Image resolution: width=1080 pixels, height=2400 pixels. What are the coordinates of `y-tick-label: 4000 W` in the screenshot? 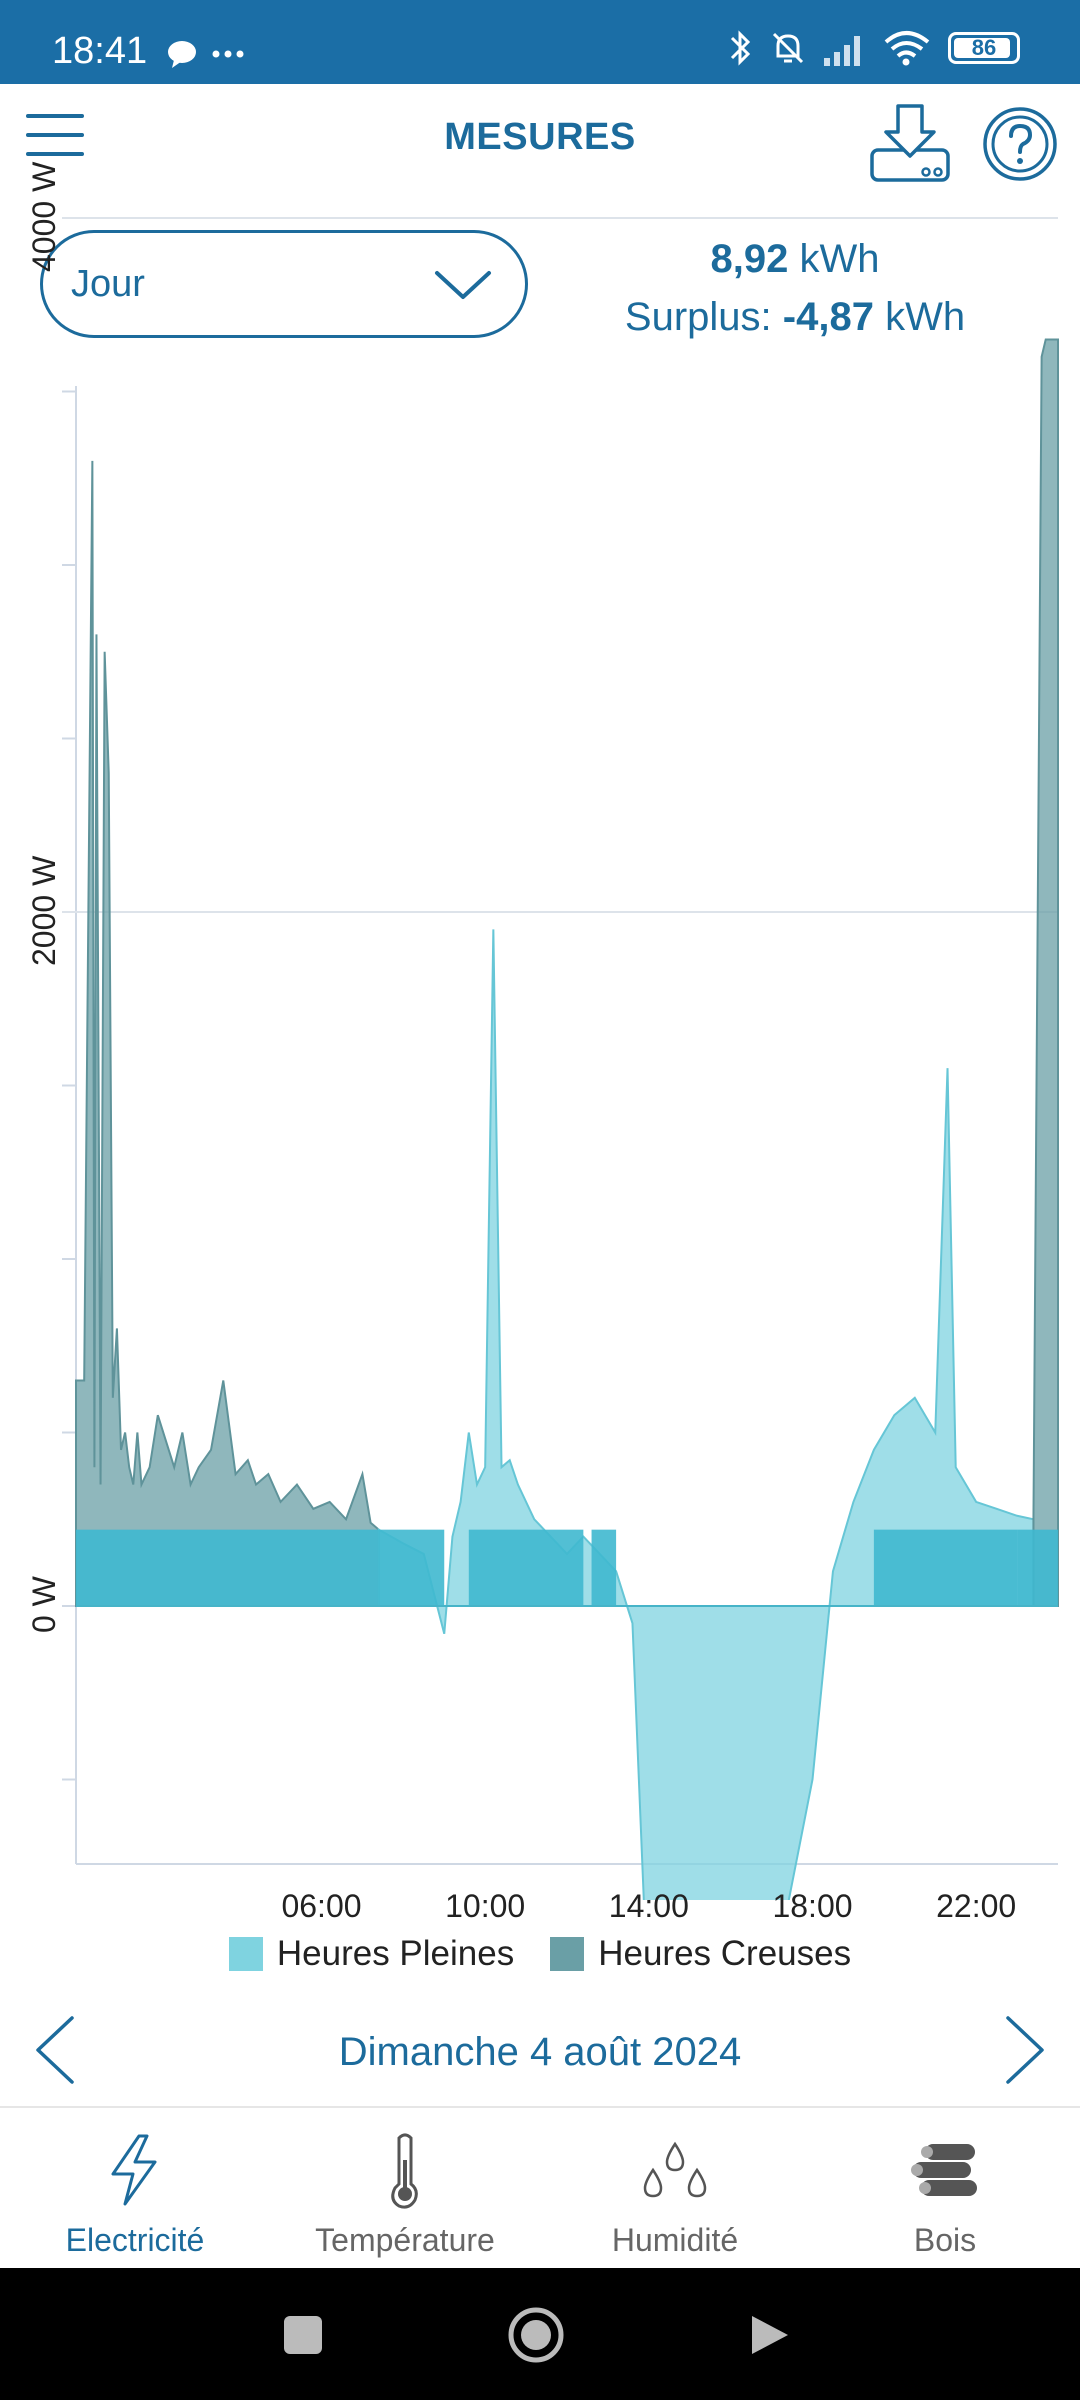 It's located at (44, 216).